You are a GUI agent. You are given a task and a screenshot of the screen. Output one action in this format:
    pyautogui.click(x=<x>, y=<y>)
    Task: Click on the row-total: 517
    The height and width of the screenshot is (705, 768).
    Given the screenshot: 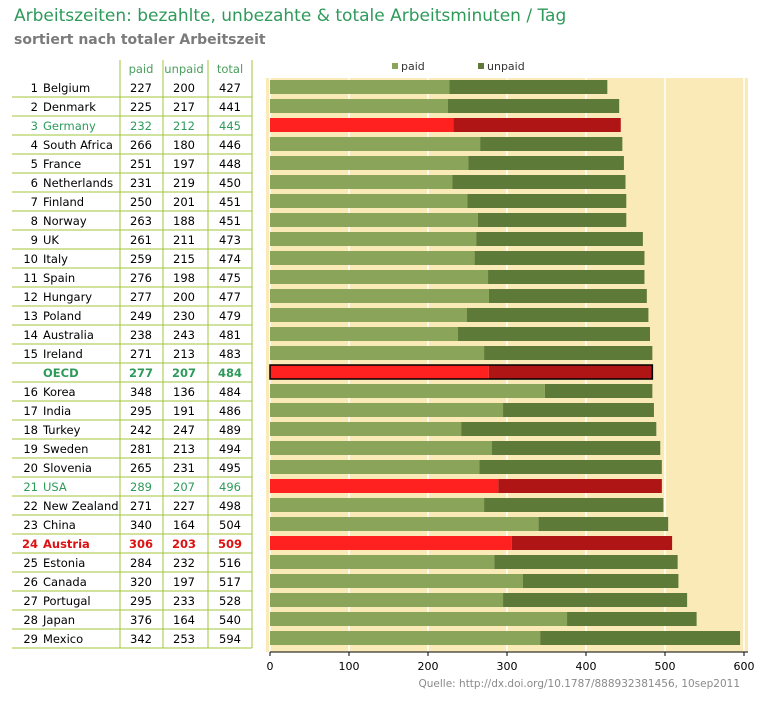 What is the action you would take?
    pyautogui.click(x=230, y=582)
    